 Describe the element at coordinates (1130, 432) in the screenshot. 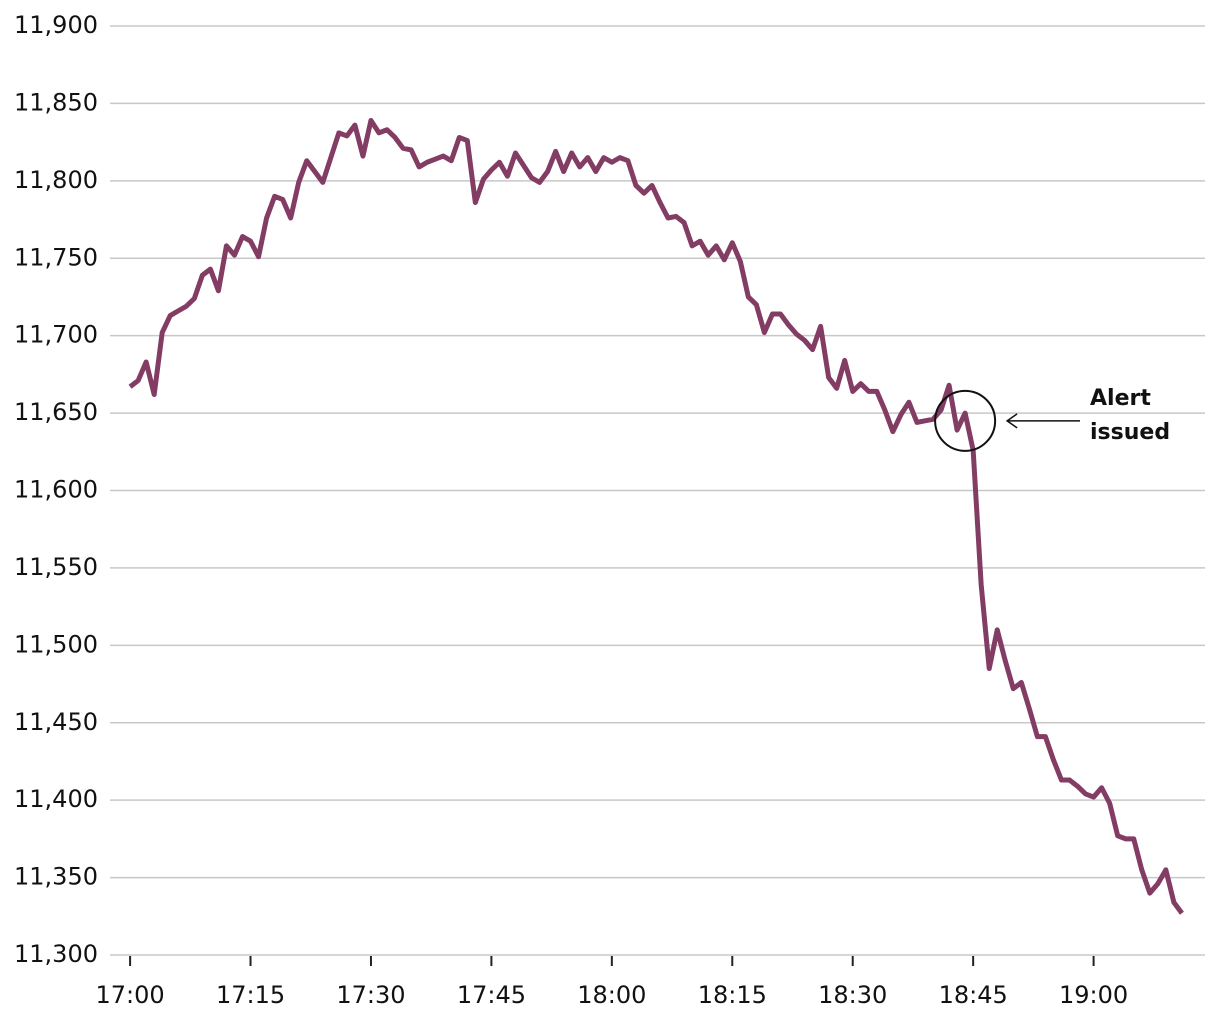

I see `annotation-text: issued` at that location.